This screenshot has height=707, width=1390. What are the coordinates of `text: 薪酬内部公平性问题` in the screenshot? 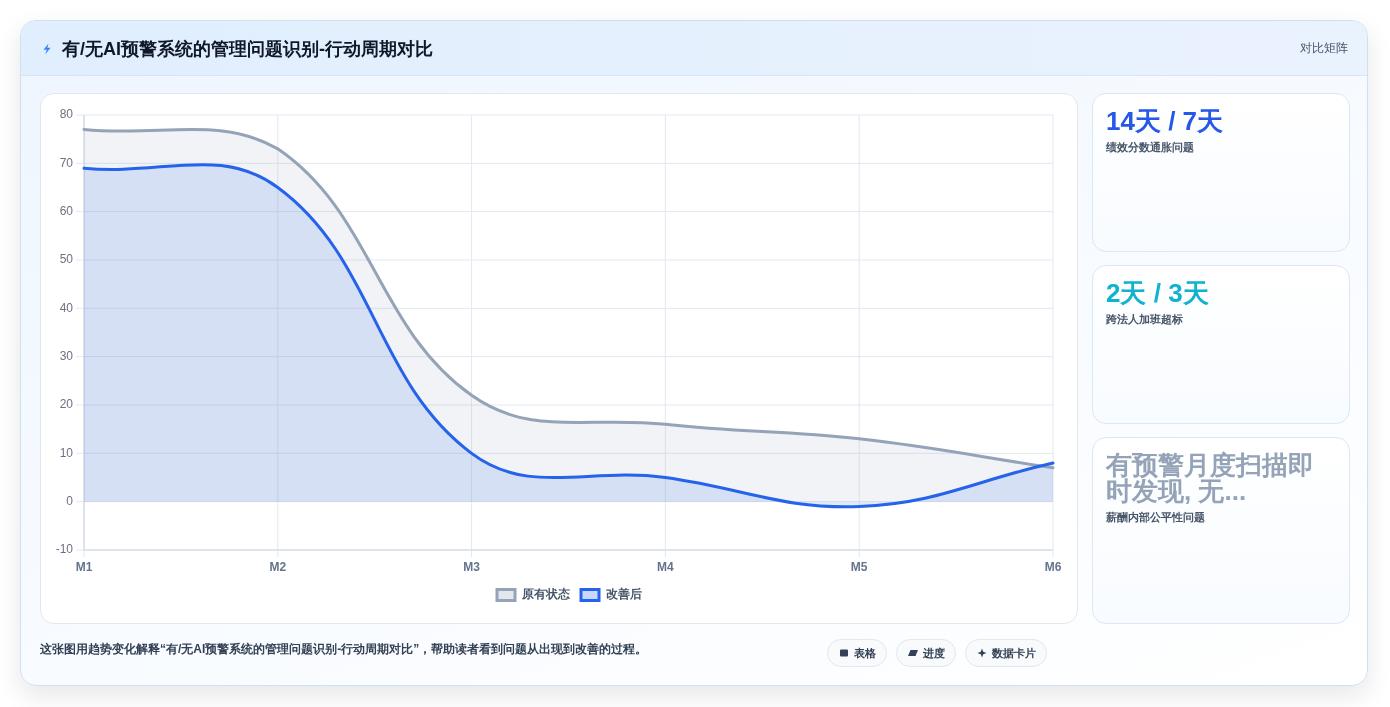 It's located at (1156, 517).